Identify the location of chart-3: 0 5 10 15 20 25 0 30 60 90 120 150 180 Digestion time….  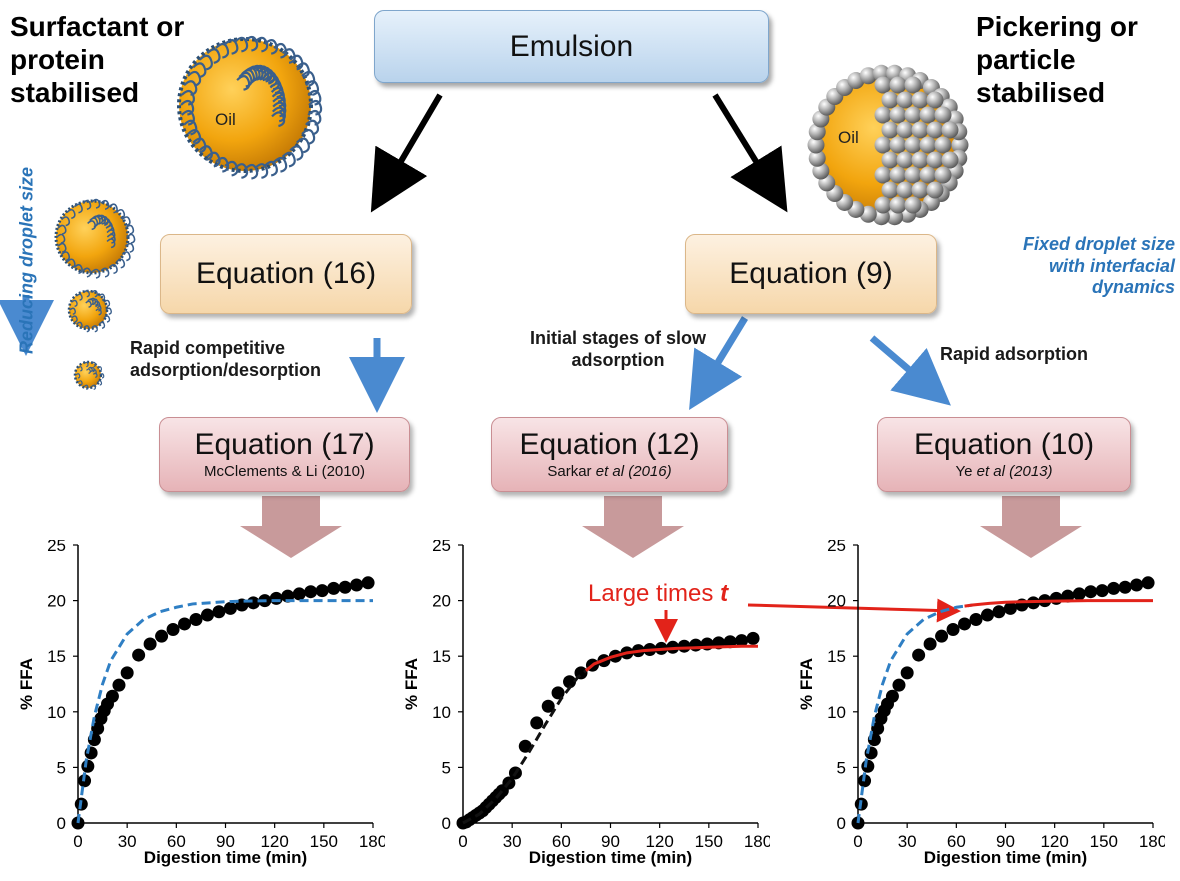
(981, 703).